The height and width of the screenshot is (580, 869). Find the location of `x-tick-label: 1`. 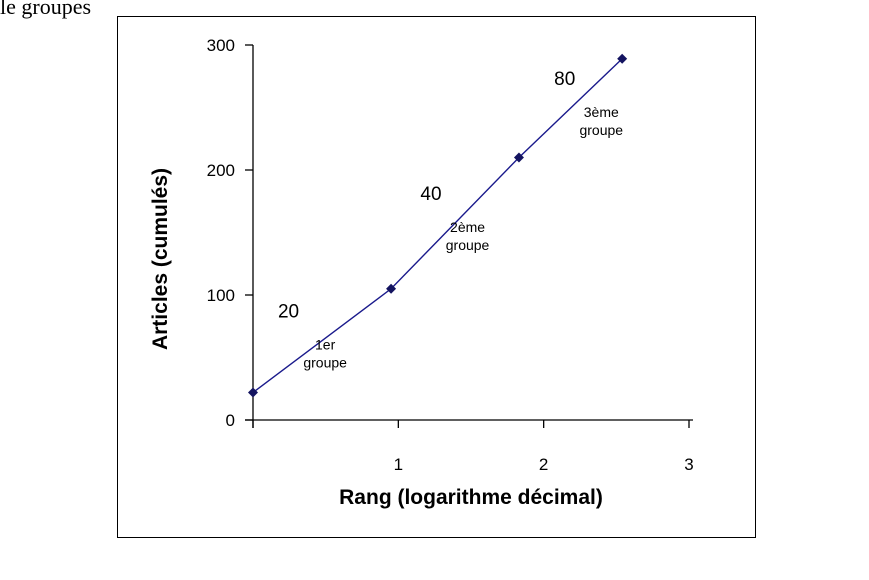

x-tick-label: 1 is located at coordinates (398, 464).